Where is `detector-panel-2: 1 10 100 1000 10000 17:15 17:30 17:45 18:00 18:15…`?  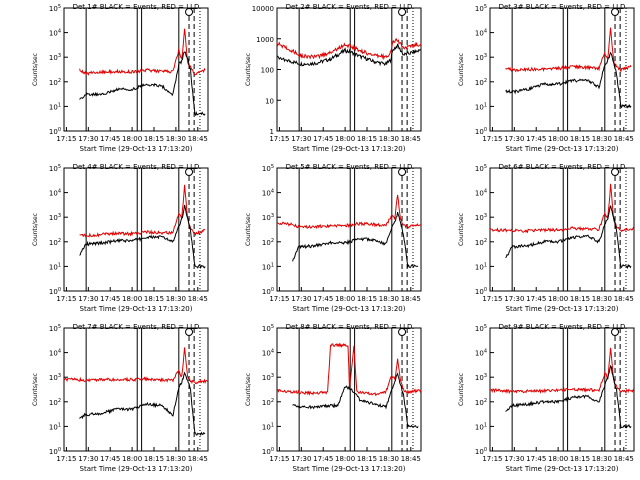
detector-panel-2: 1 10 100 1000 10000 17:15 17:30 17:45 18:00 18:15… is located at coordinates (333, 78).